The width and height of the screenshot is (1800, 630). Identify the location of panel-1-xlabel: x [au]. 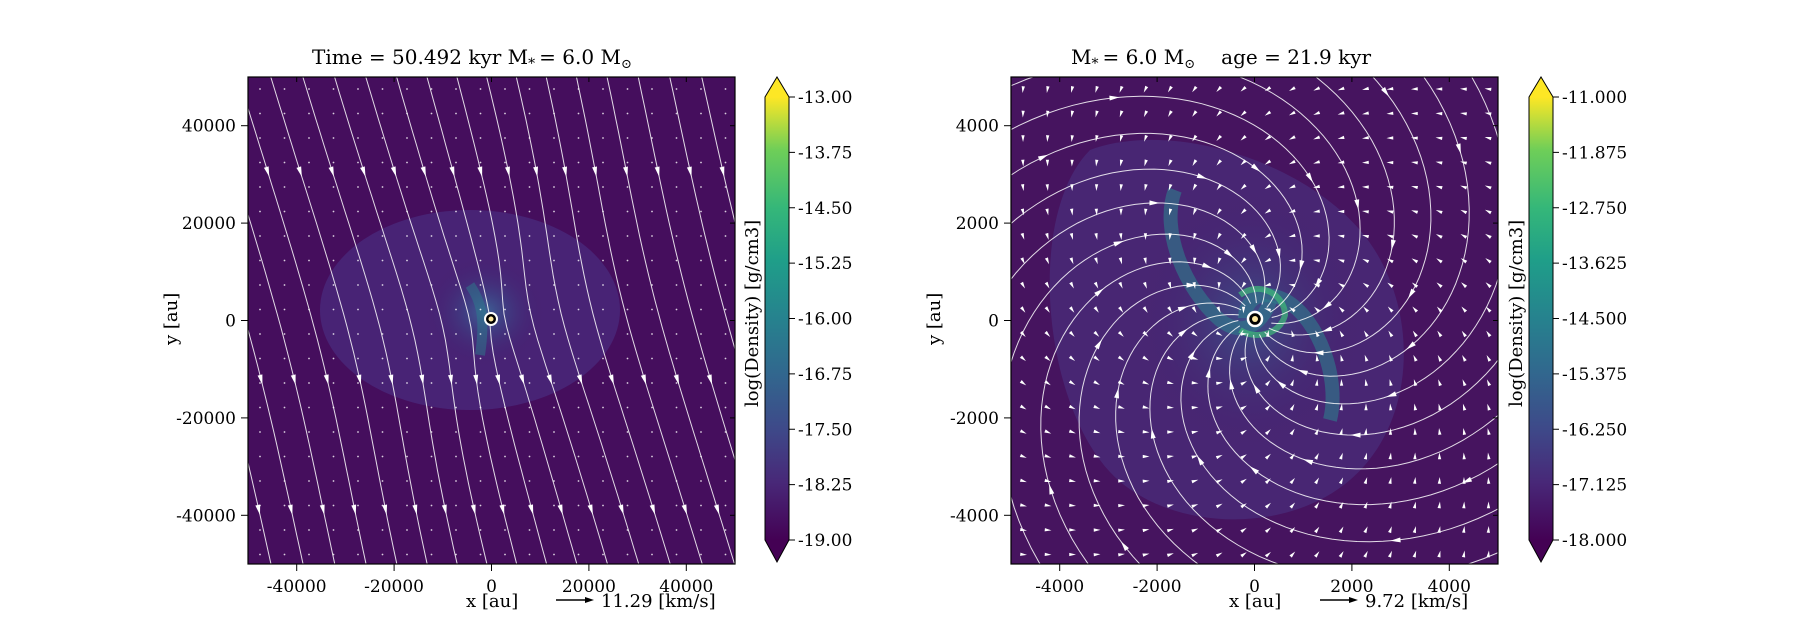
(492, 601).